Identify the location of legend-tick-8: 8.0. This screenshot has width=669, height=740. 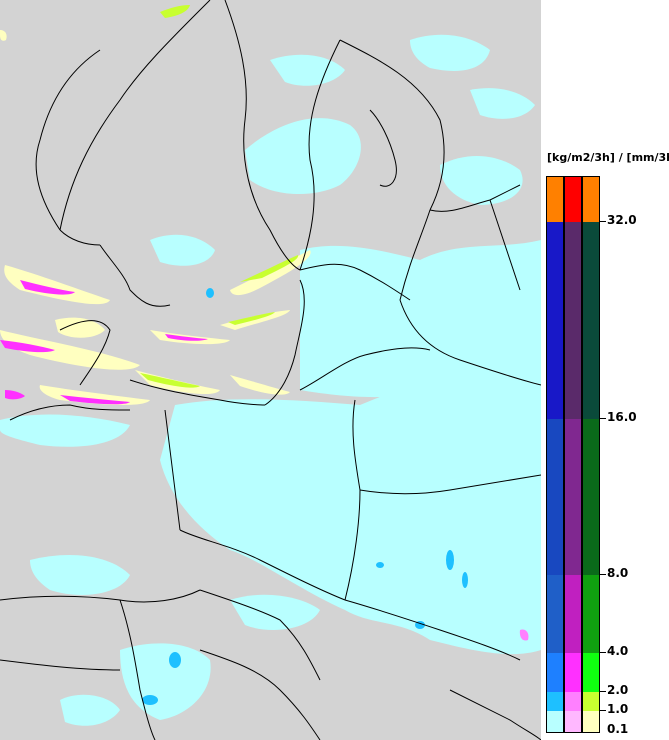
(618, 573).